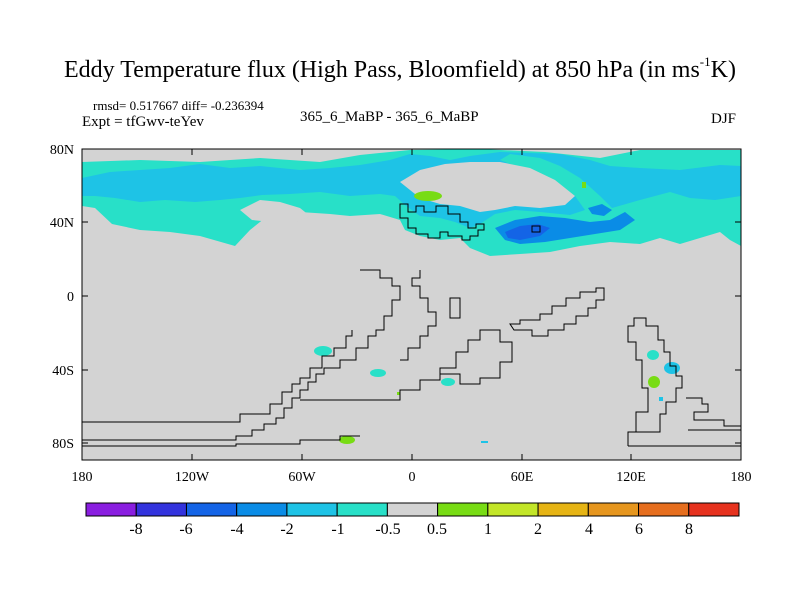  Describe the element at coordinates (724, 119) in the screenshot. I see `season-label: DJF` at that location.